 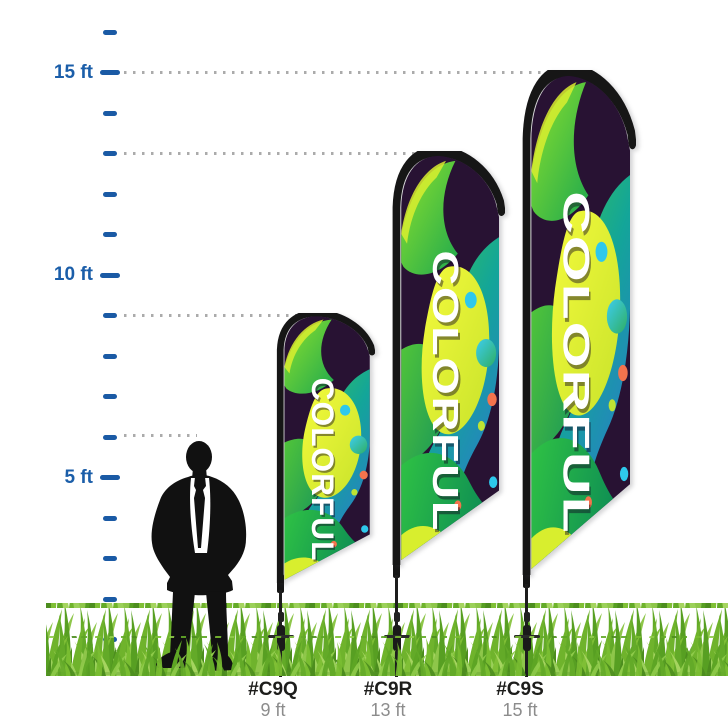 I want to click on ruler-tick-13ft, so click(x=110, y=153).